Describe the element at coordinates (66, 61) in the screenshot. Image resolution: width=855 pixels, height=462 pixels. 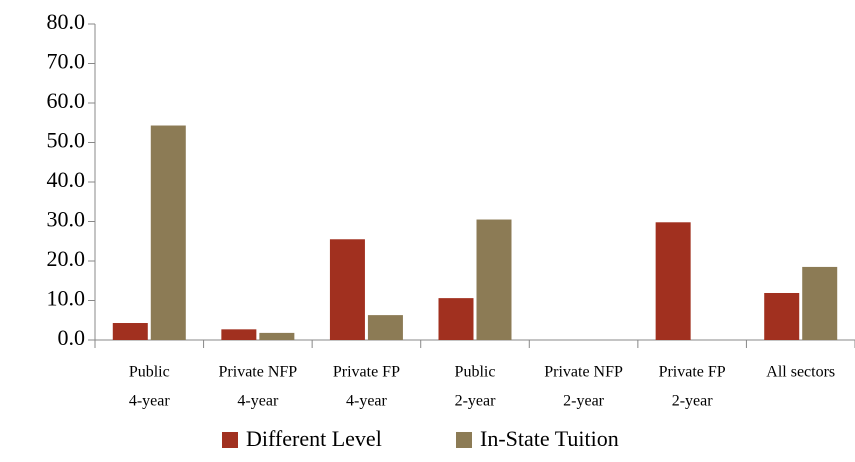
I see `y-tick-label: 70.0` at that location.